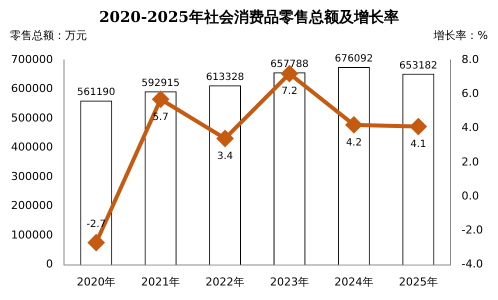 The width and height of the screenshot is (498, 300). Describe the element at coordinates (31, 235) in the screenshot. I see `y-tick-label: 100000` at that location.